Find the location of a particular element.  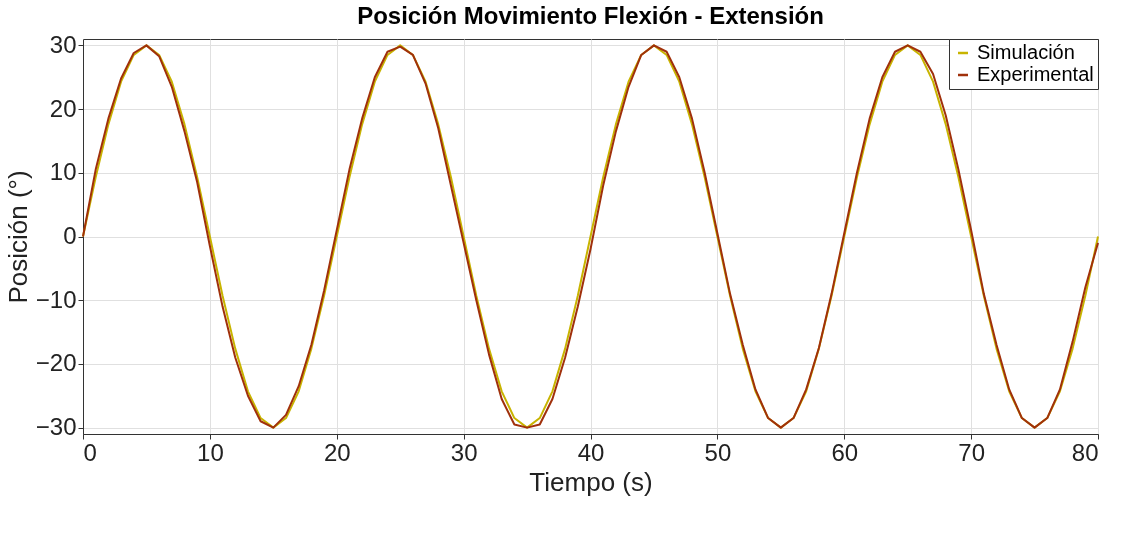

y-tick-label: −20 is located at coordinates (56, 363).